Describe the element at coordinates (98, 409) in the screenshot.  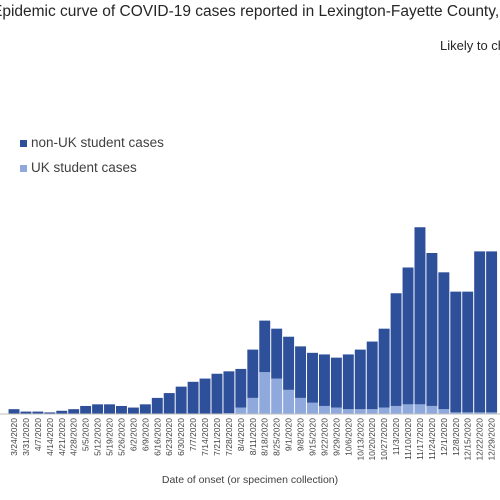
I see `bar-non-uk-5/12/2020` at that location.